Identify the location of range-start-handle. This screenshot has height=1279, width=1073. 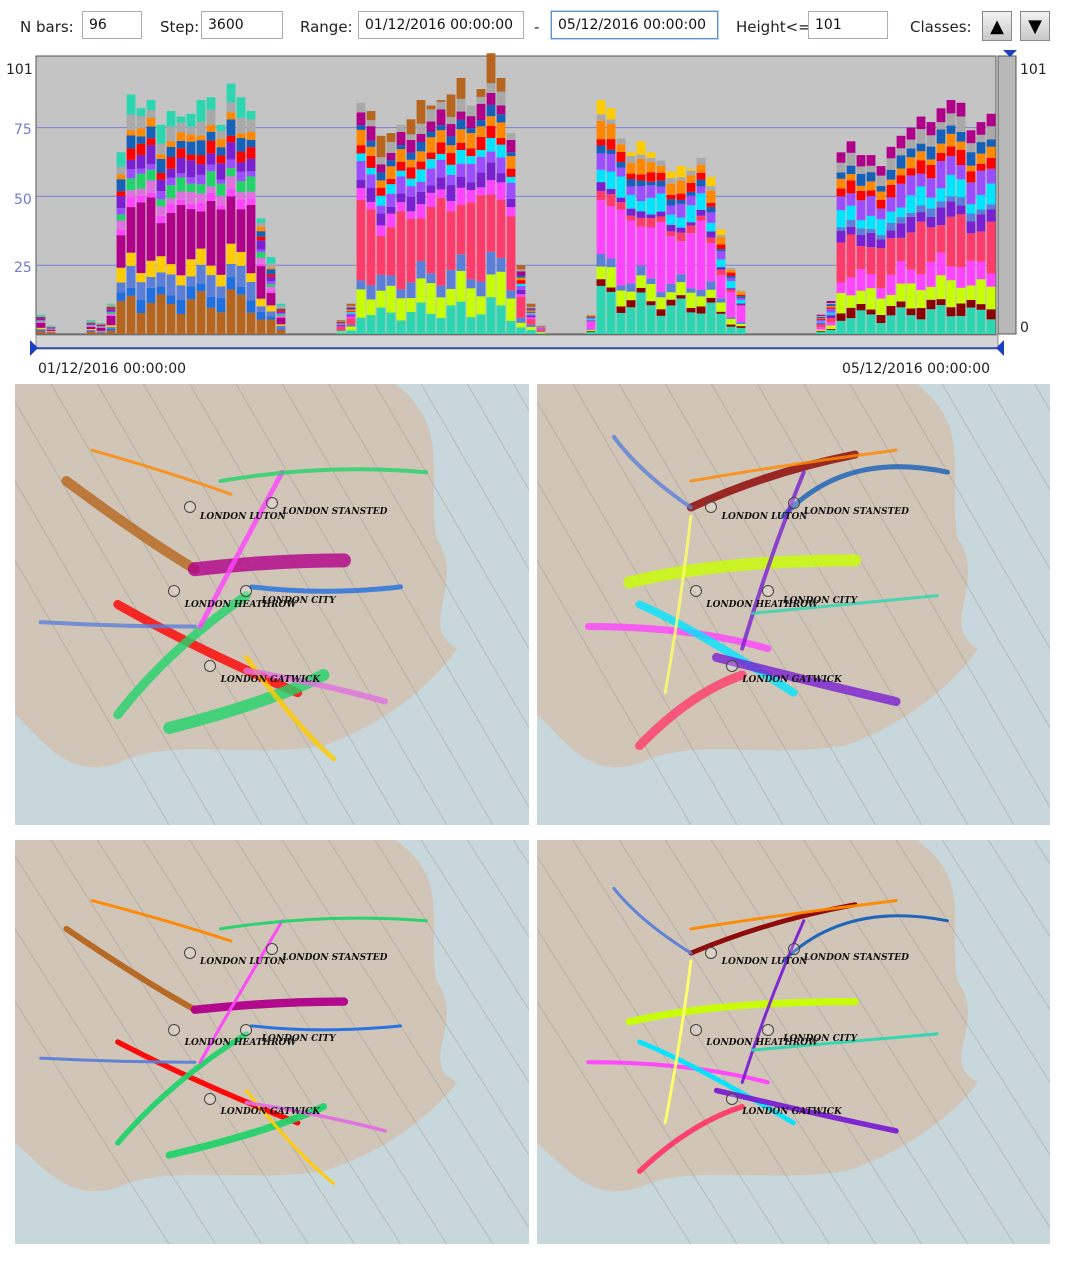
(34, 348).